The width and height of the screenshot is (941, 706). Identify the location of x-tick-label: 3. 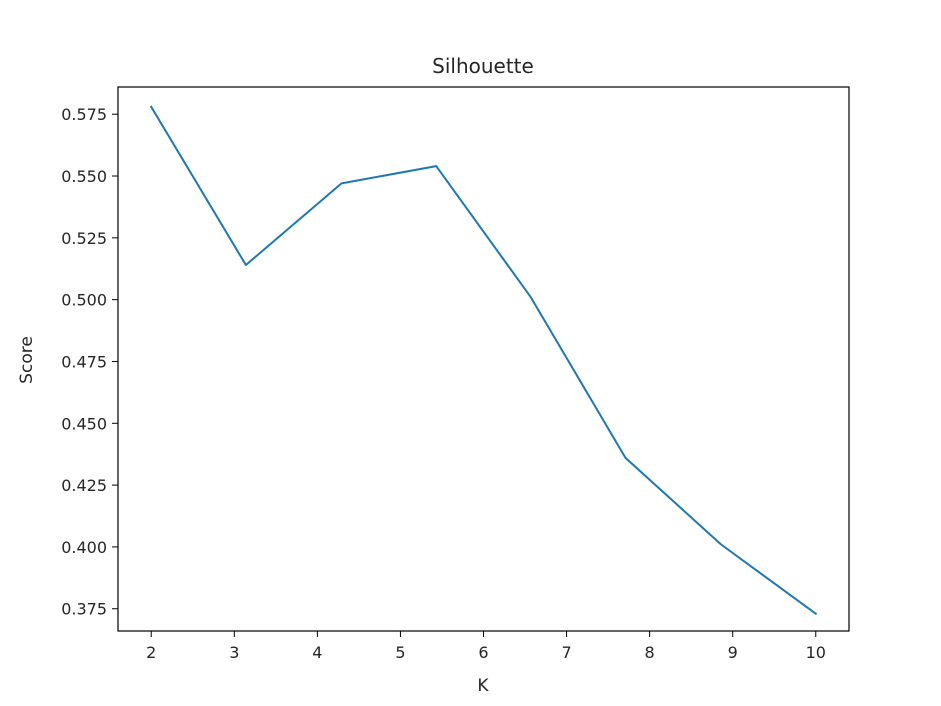
(234, 652).